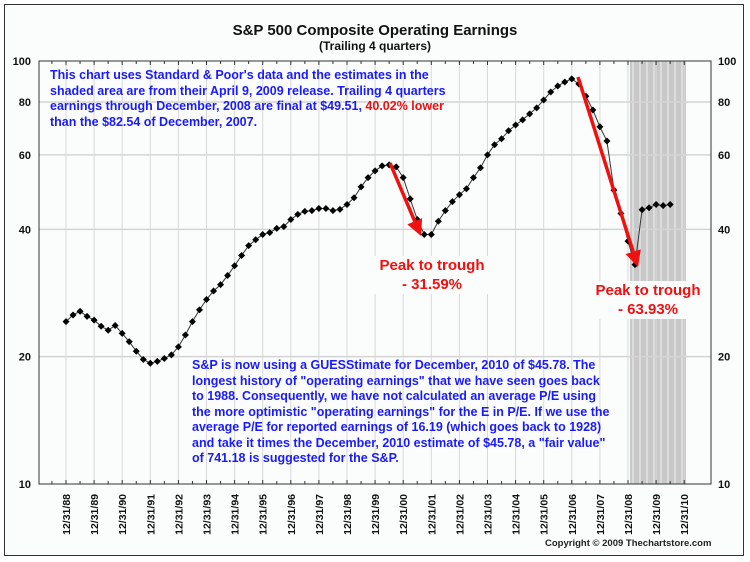 The image size is (750, 562). What do you see at coordinates (601, 514) in the screenshot?
I see `x-tick-label: 12/31/07` at bounding box center [601, 514].